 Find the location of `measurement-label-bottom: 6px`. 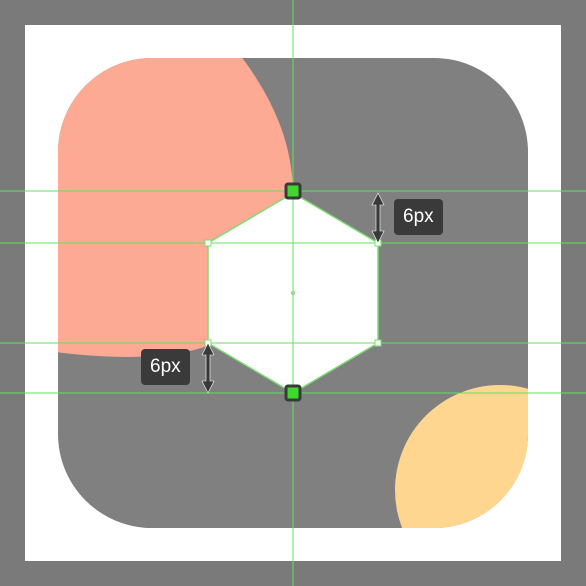

measurement-label-bottom: 6px is located at coordinates (165, 367).